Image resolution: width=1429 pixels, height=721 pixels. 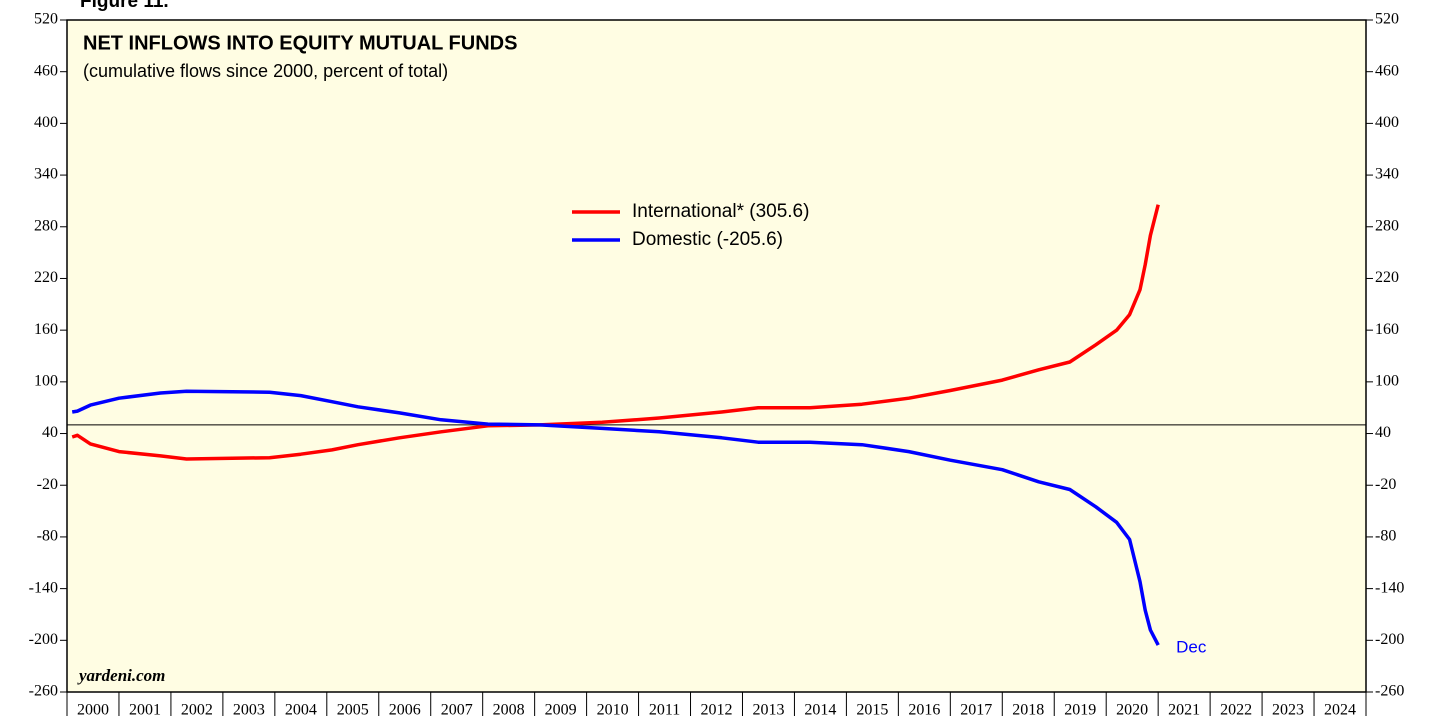 What do you see at coordinates (301, 710) in the screenshot?
I see `x-tick-label: 2004` at bounding box center [301, 710].